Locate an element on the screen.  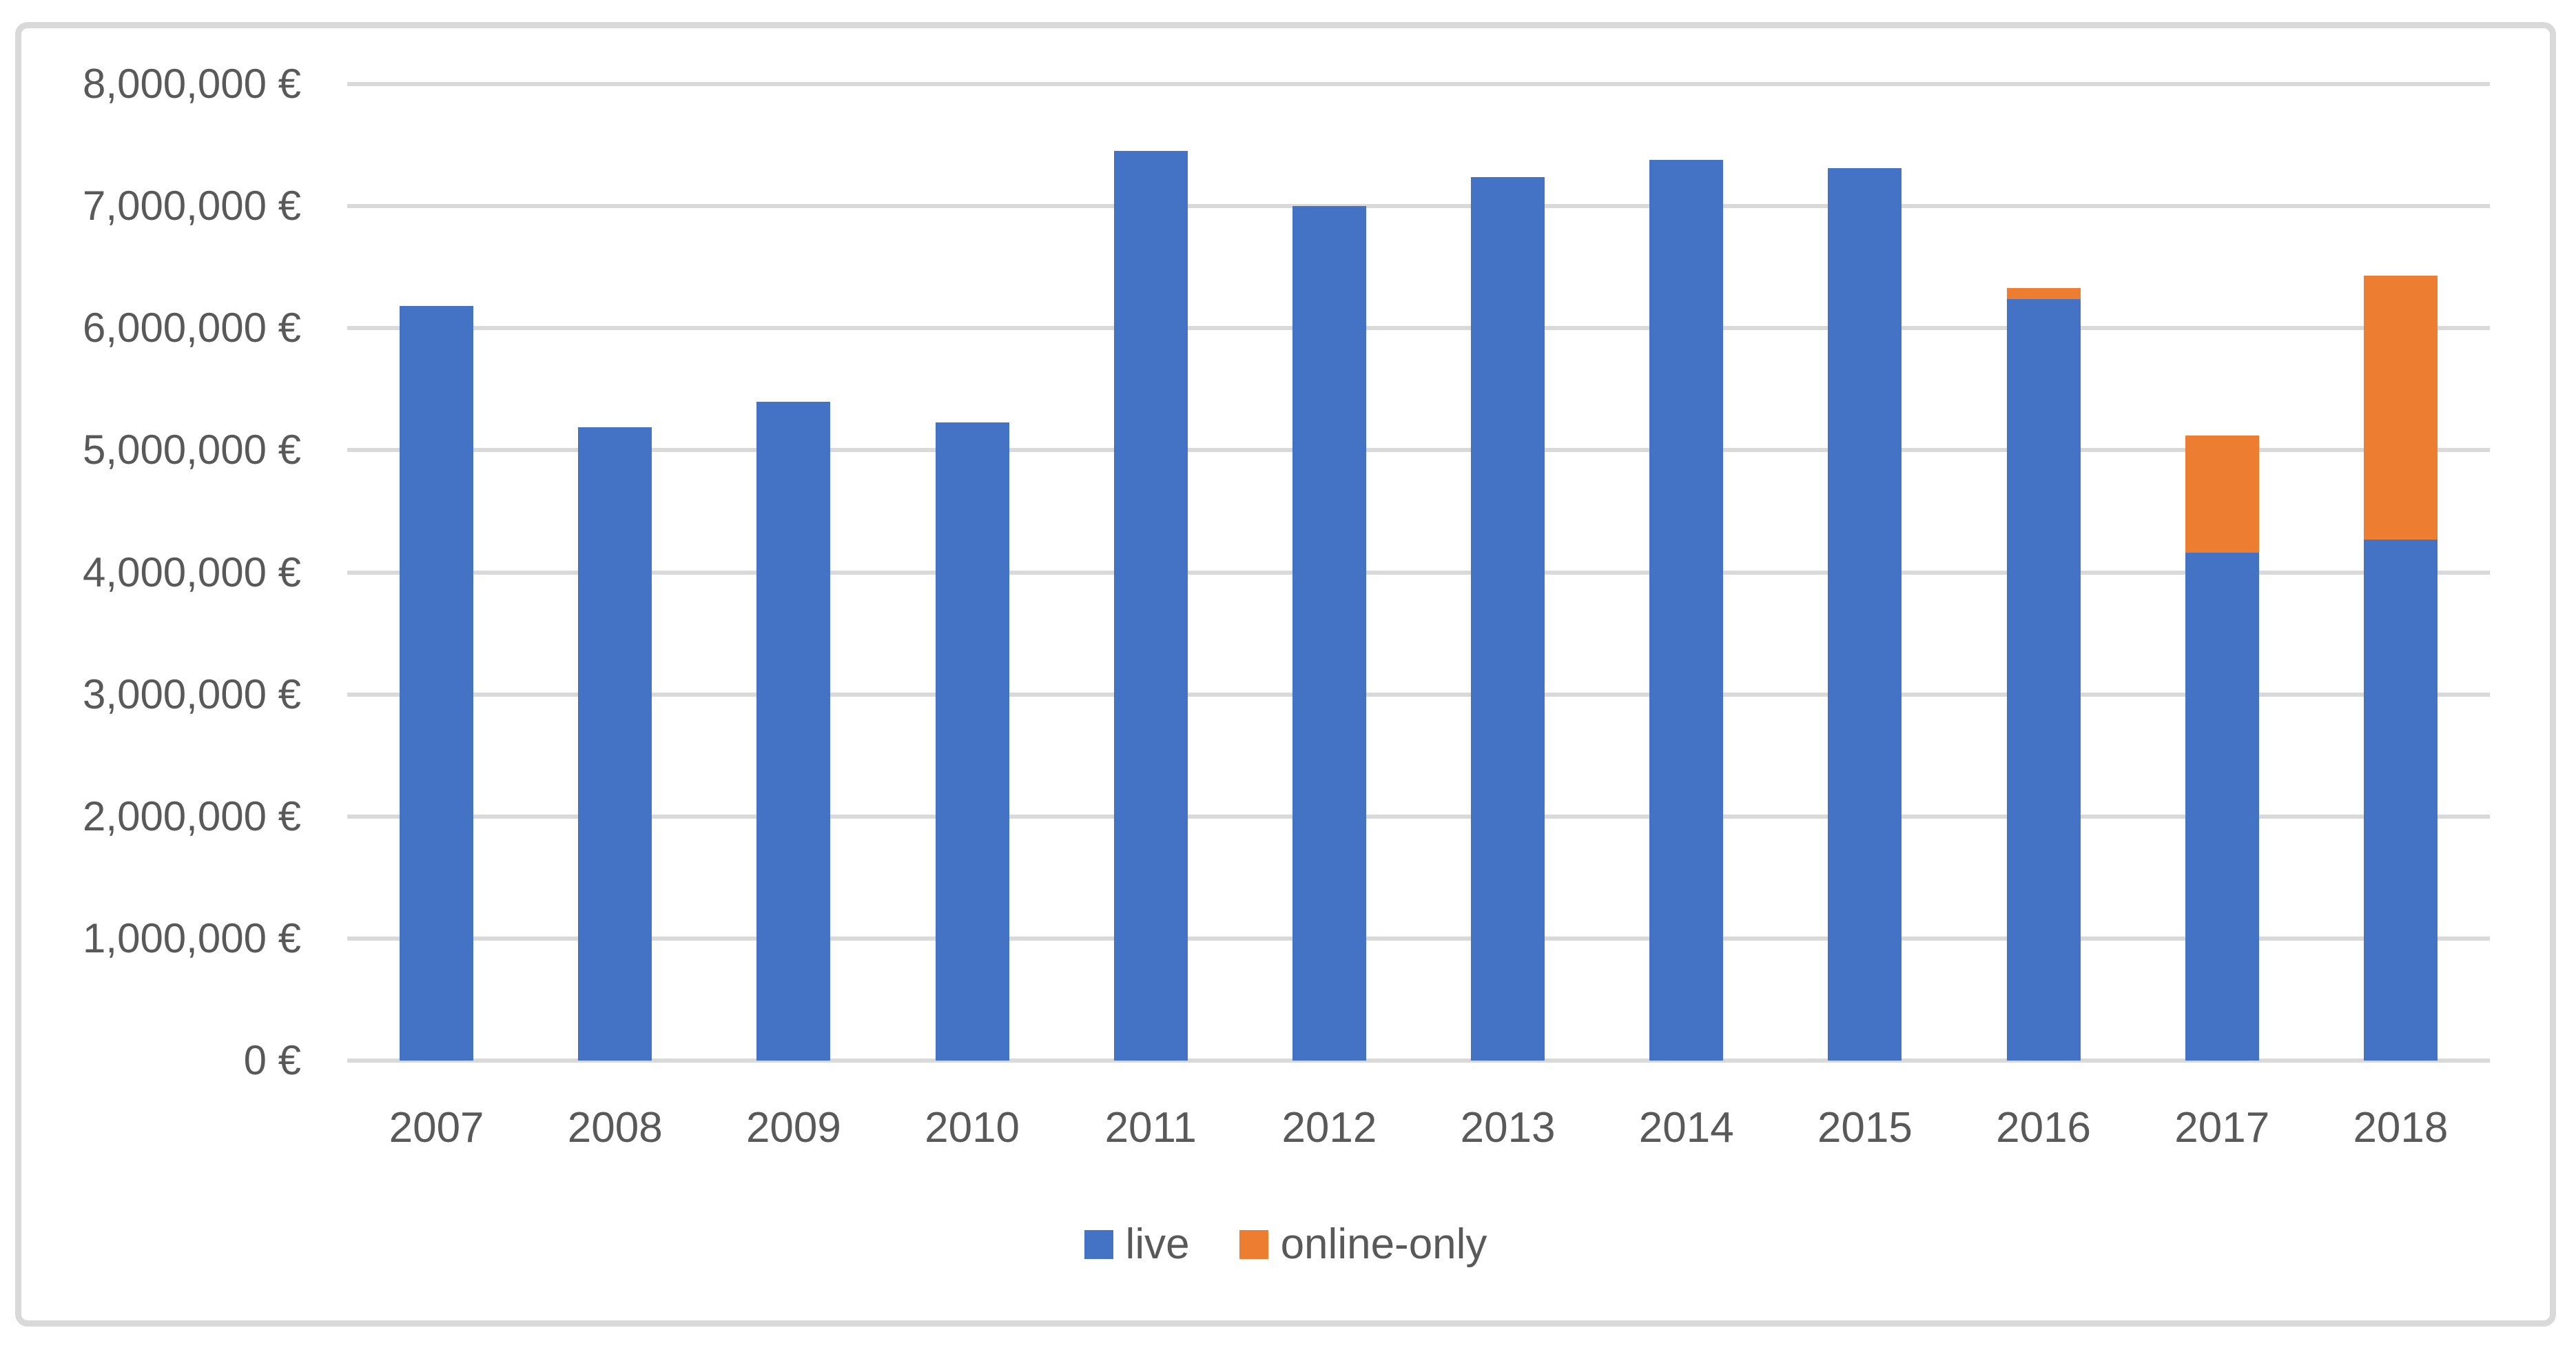
x-axis-tick-label-2012: 2012 is located at coordinates (1329, 1128).